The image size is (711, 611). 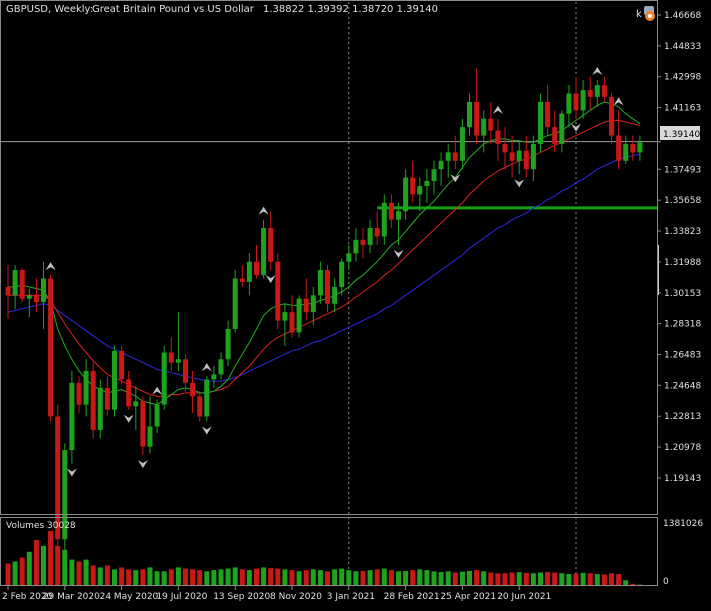 I want to click on fractal-down-arrow, so click(x=206, y=430).